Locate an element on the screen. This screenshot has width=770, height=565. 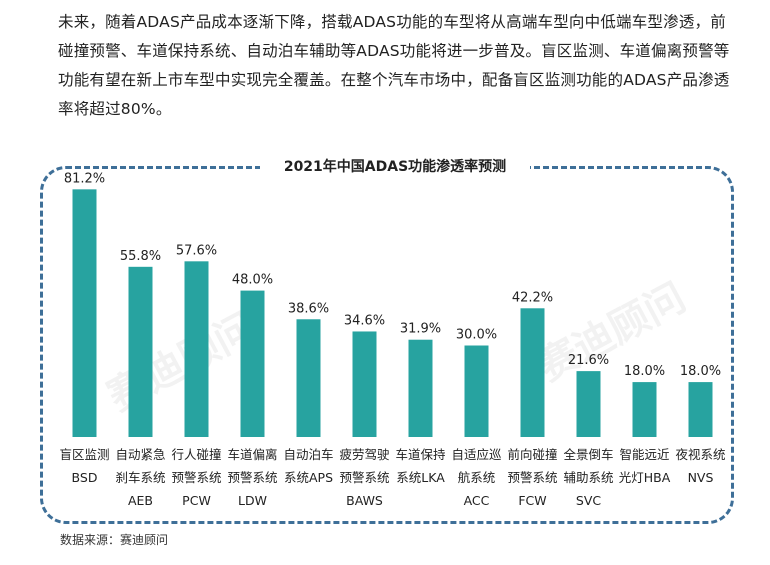
chart-title: 2021年中国ADAS功能渗透率预测 is located at coordinates (395, 167).